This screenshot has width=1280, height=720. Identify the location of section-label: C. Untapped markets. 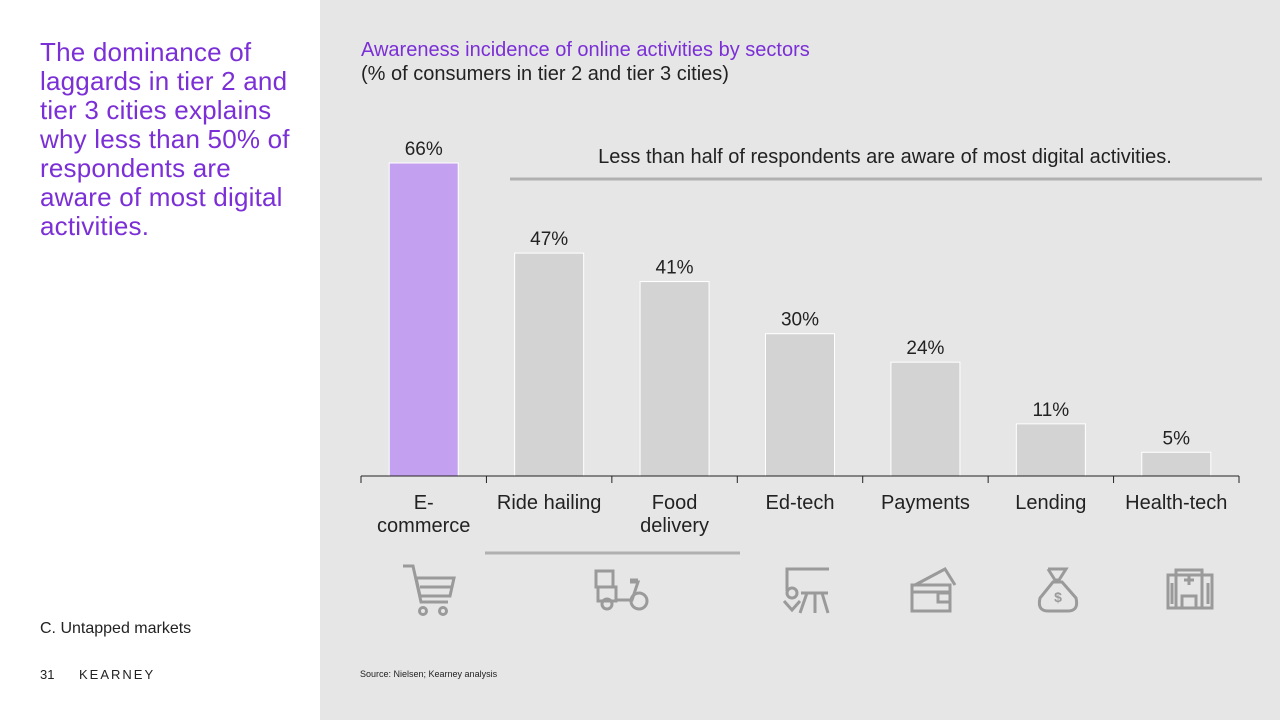
(116, 628).